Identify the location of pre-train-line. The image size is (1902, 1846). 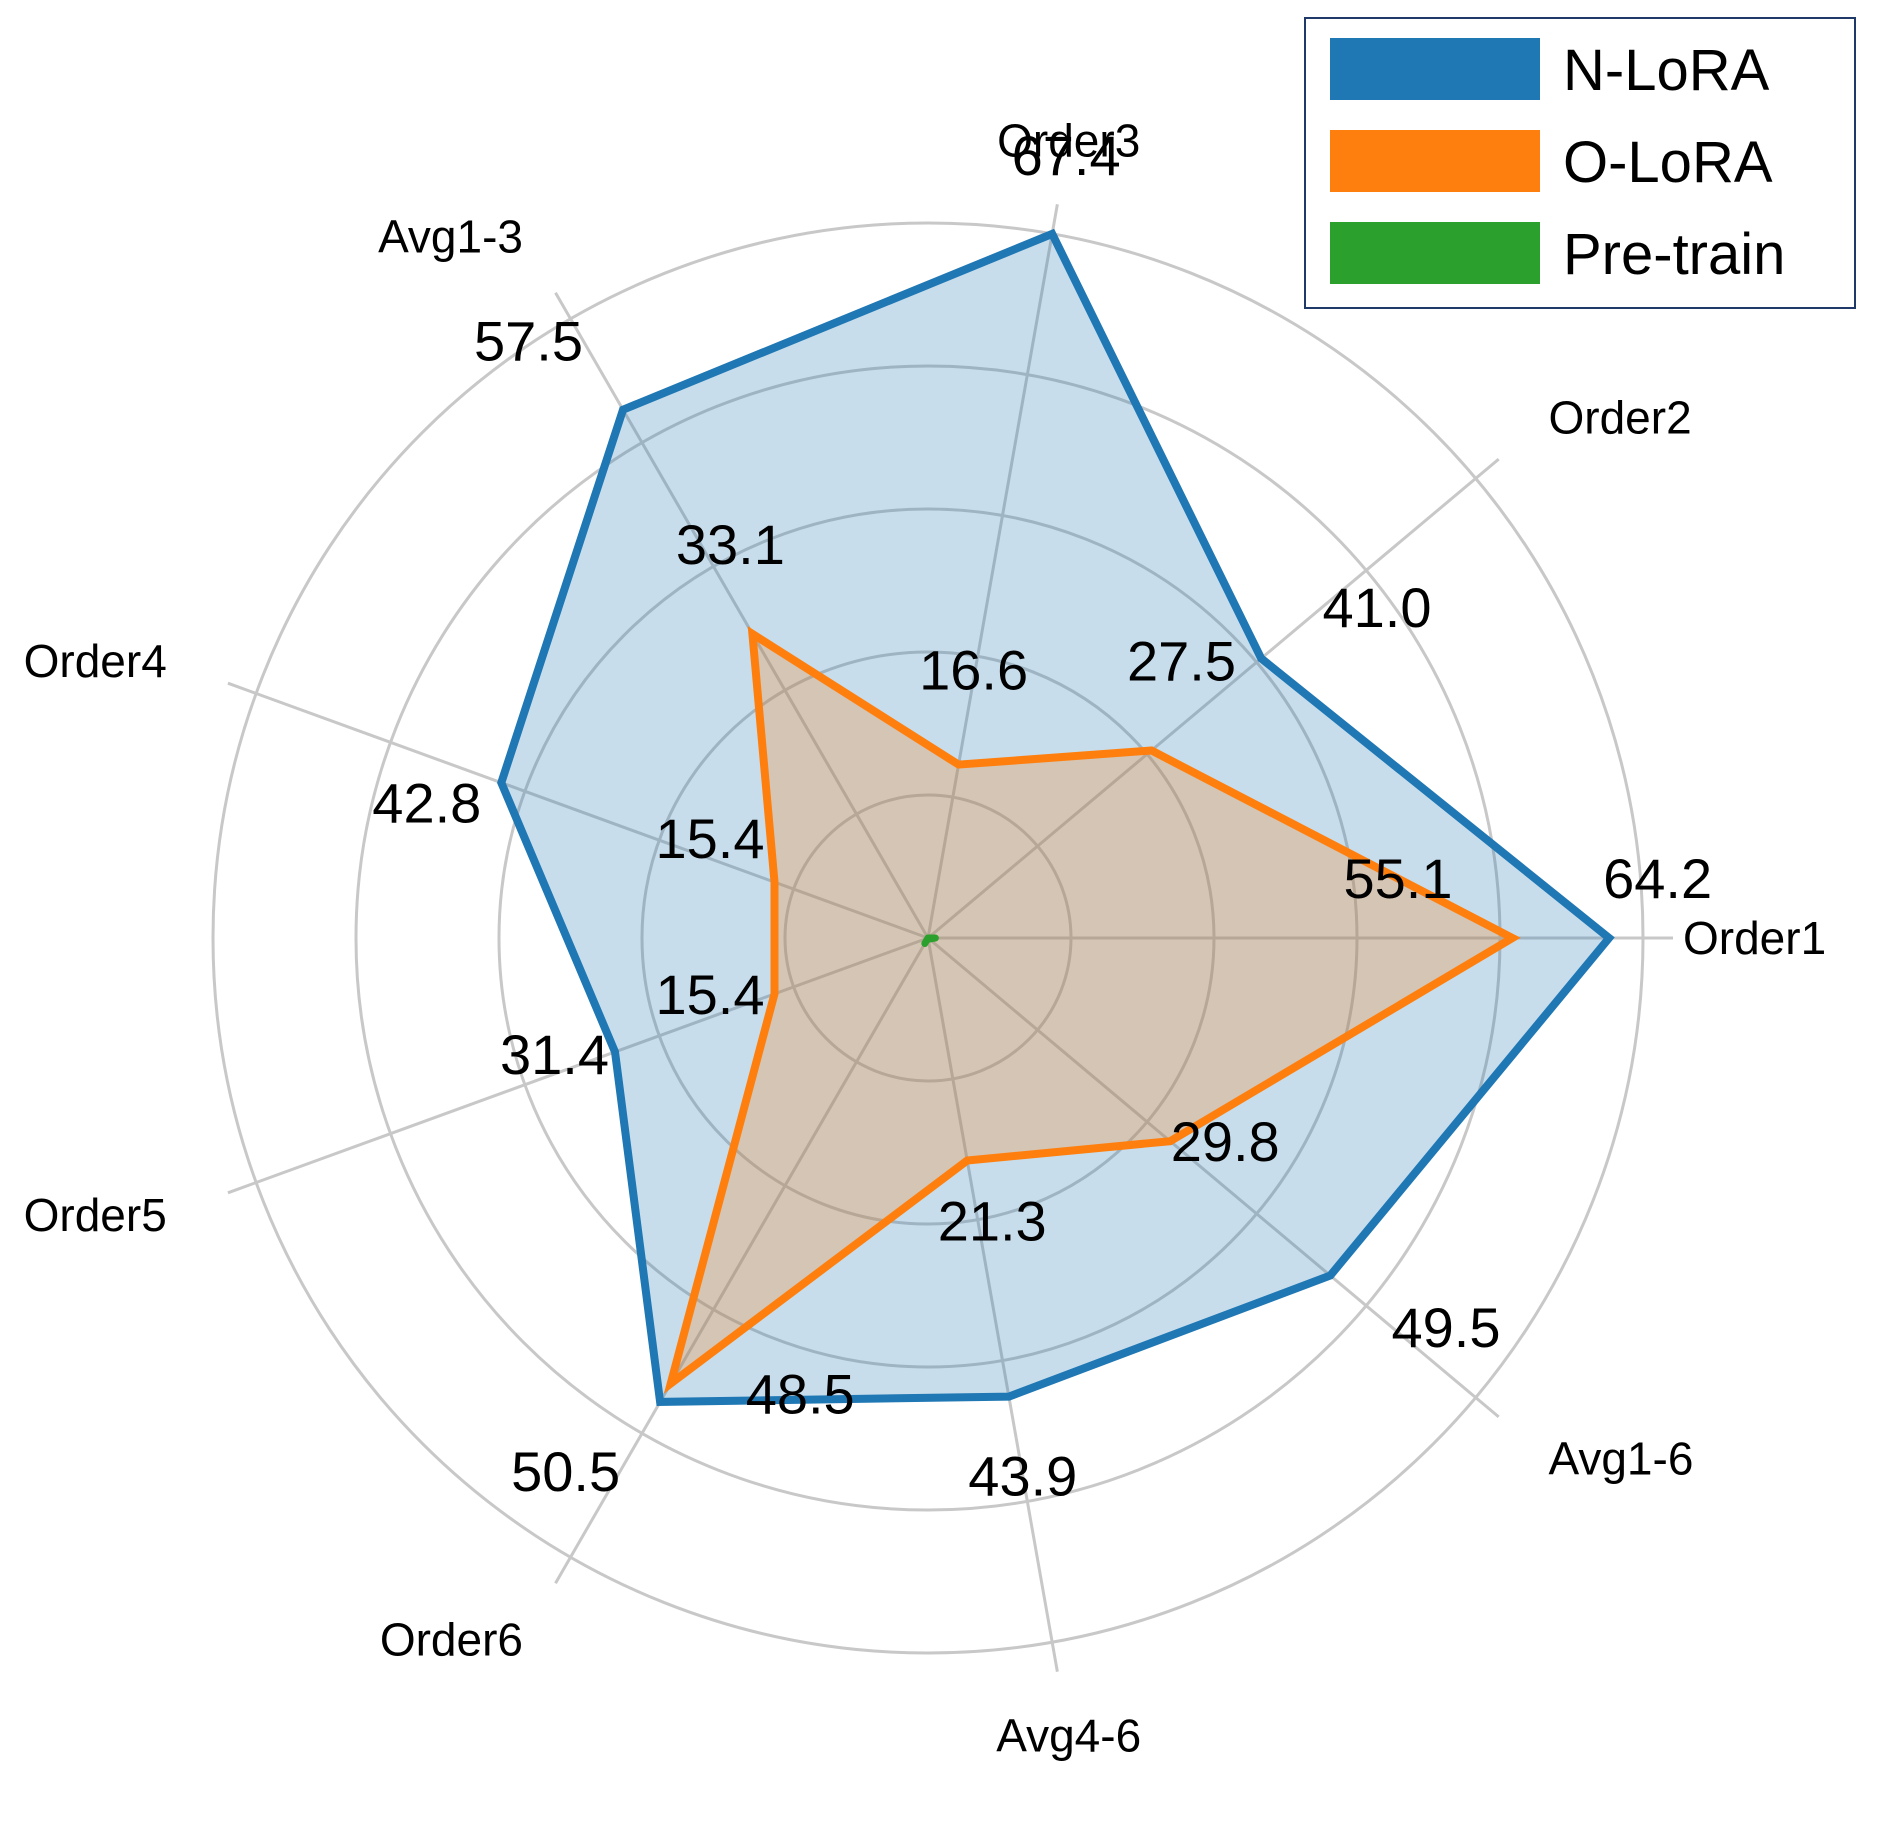
(930, 940).